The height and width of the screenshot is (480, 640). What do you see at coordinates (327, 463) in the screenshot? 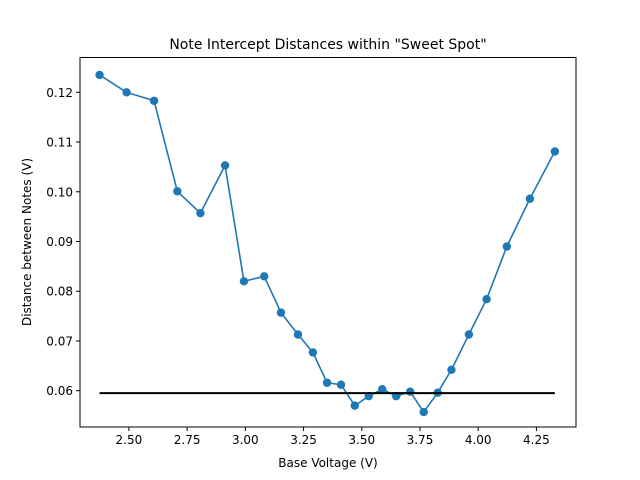
I see `x-axis-label: Base Voltage (V)` at bounding box center [327, 463].